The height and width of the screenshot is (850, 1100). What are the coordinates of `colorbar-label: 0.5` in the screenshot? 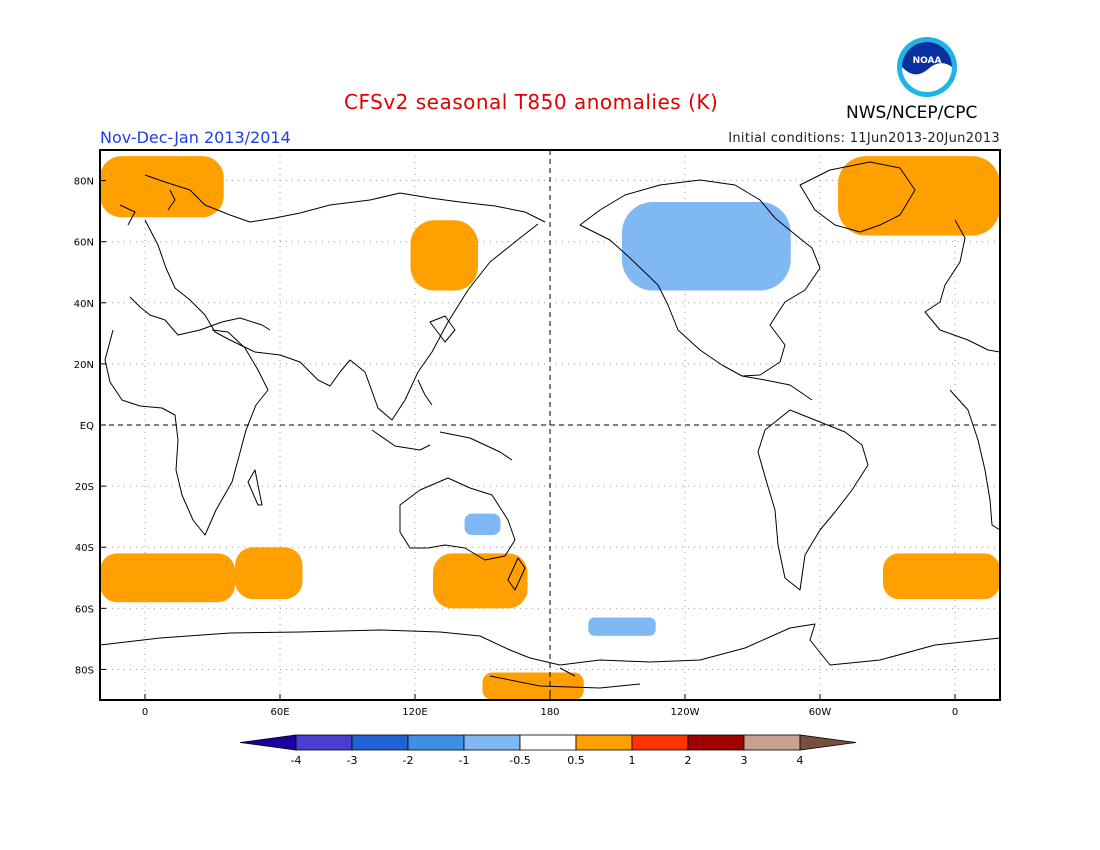 It's located at (576, 760).